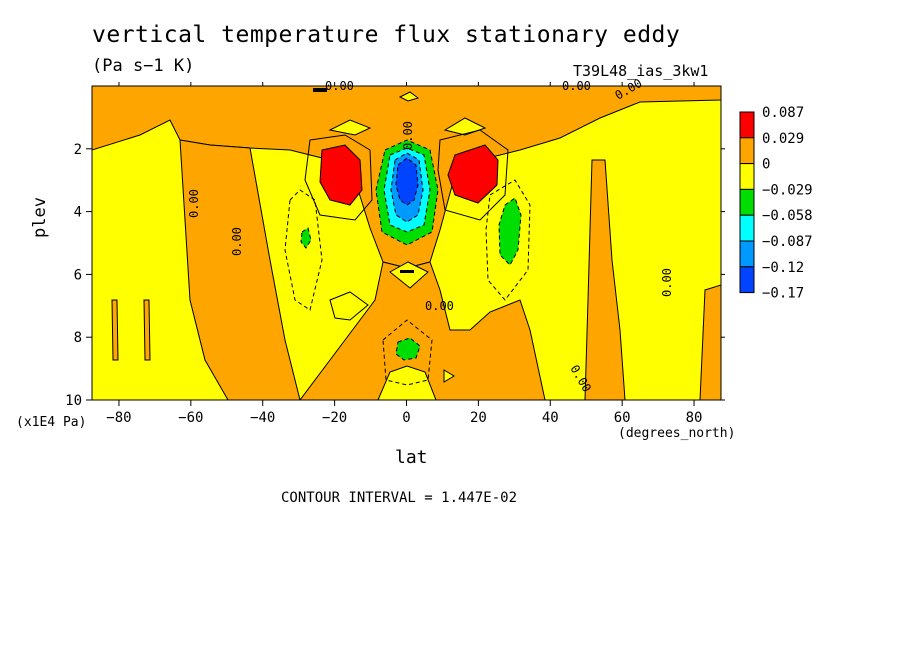  What do you see at coordinates (78, 213) in the screenshot?
I see `y-tick-label: 4` at bounding box center [78, 213].